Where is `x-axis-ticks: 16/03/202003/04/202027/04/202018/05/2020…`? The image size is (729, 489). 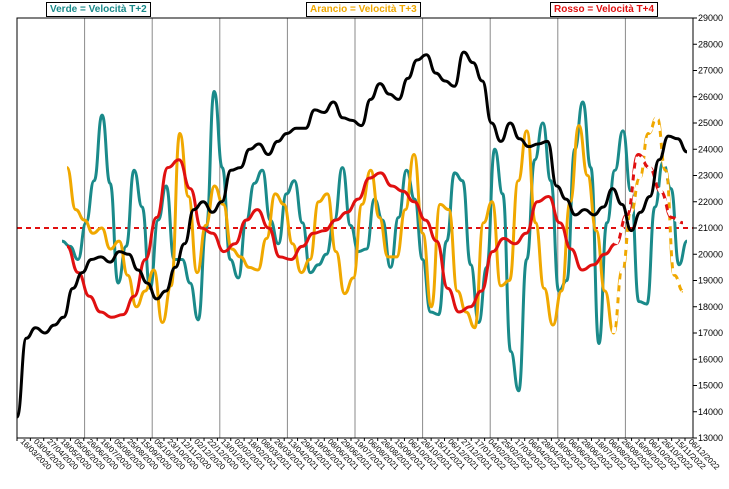
x-axis-ticks: 16/03/202003/04/202027/04/202018/05/2020… is located at coordinates (369, 454).